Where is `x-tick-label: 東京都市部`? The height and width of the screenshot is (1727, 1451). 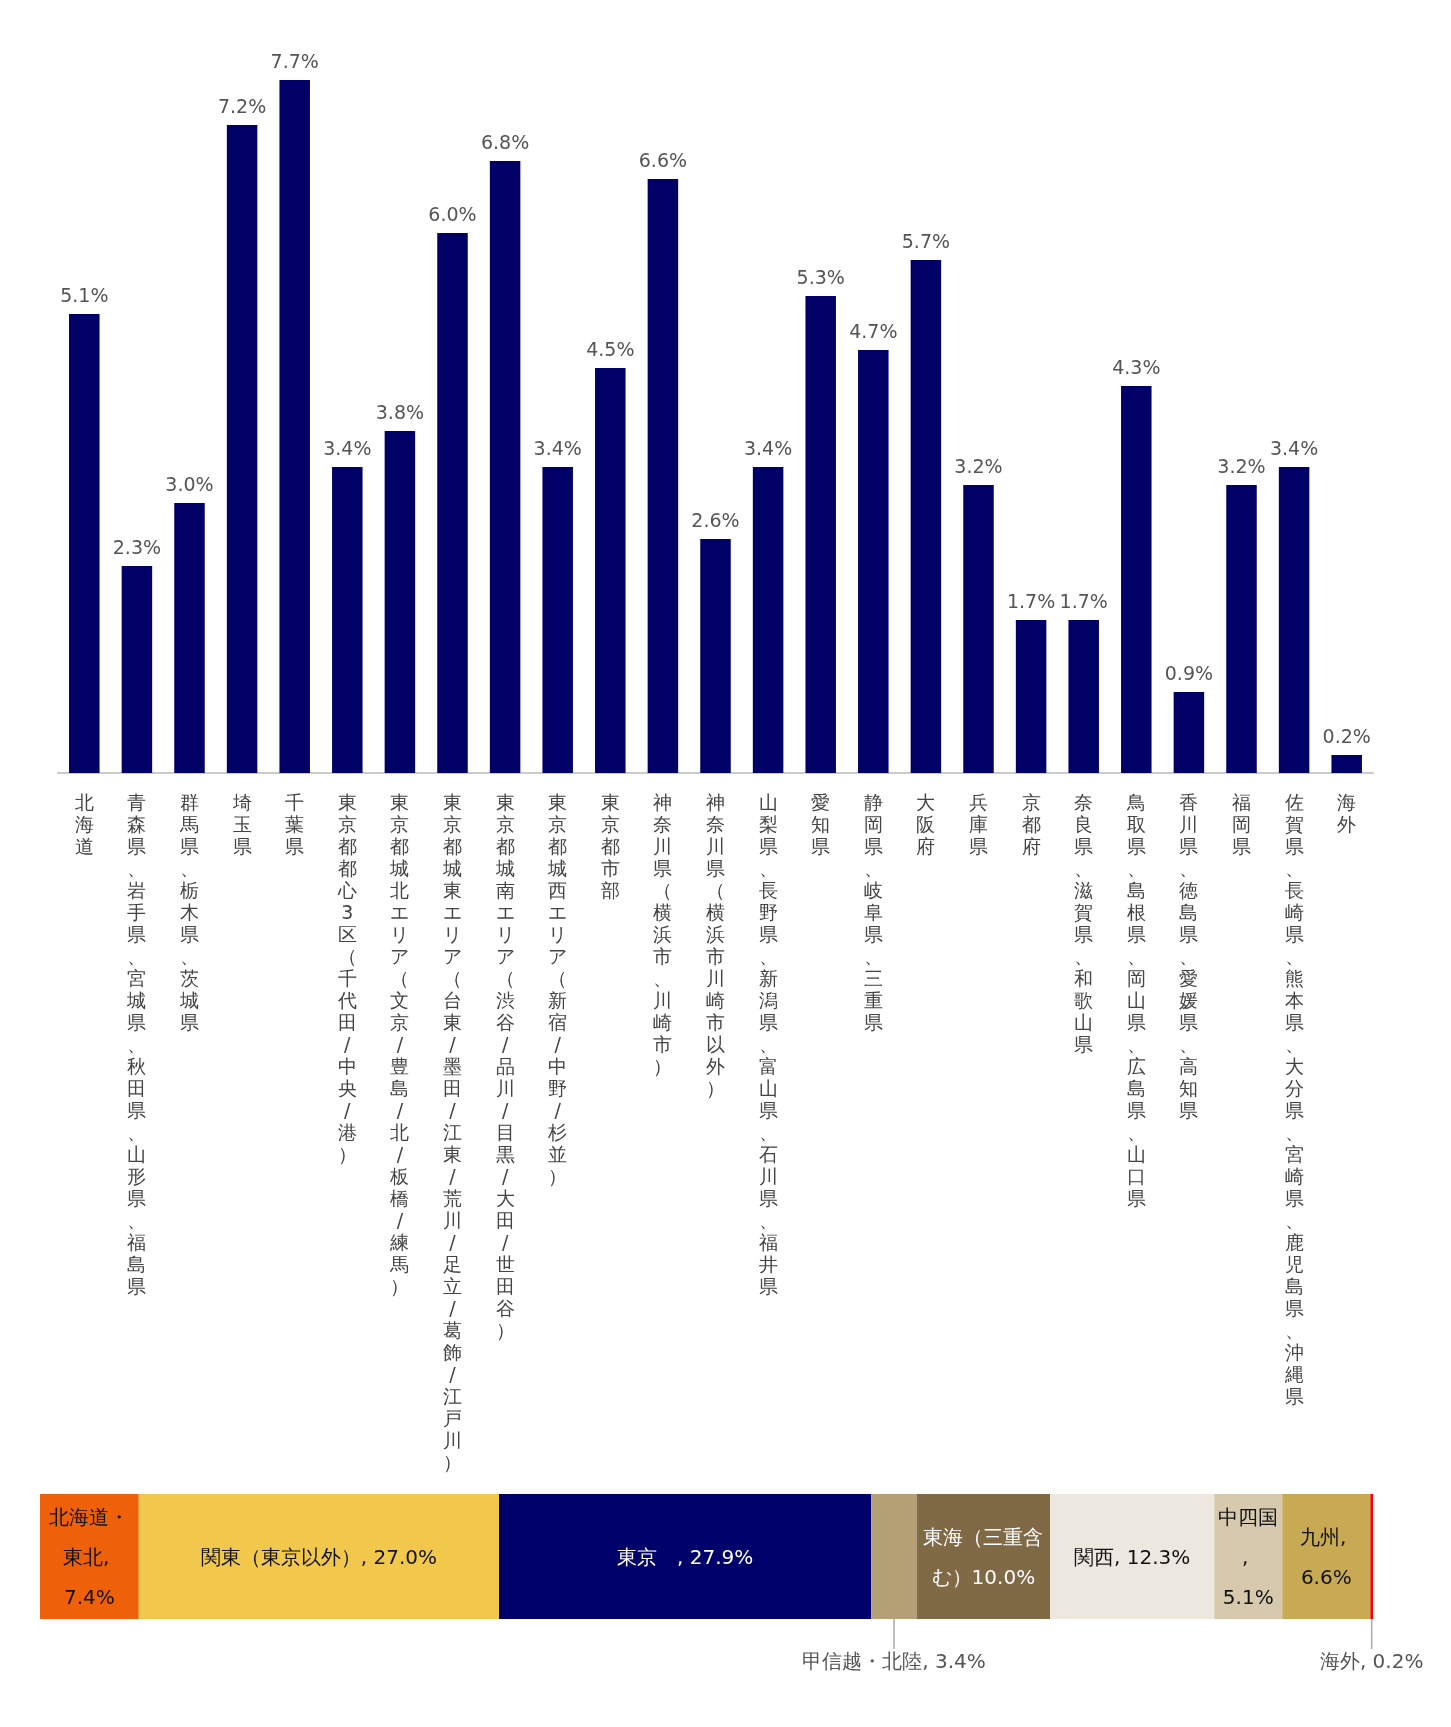
x-tick-label: 東京都市部 is located at coordinates (610, 846).